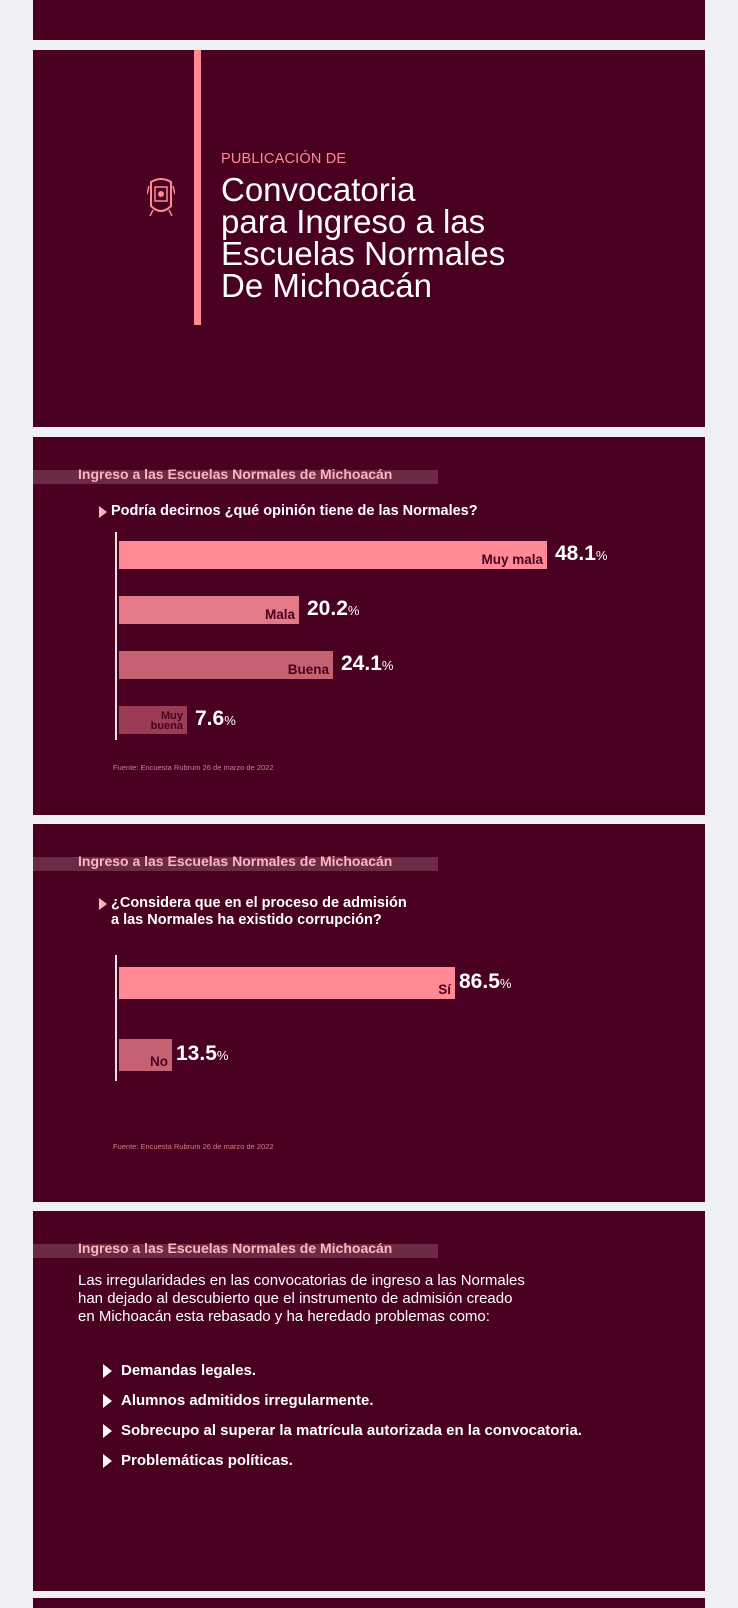 This screenshot has height=1608, width=738. What do you see at coordinates (284, 159) in the screenshot?
I see `cover-kicker: PUBLICACIÓN DE` at bounding box center [284, 159].